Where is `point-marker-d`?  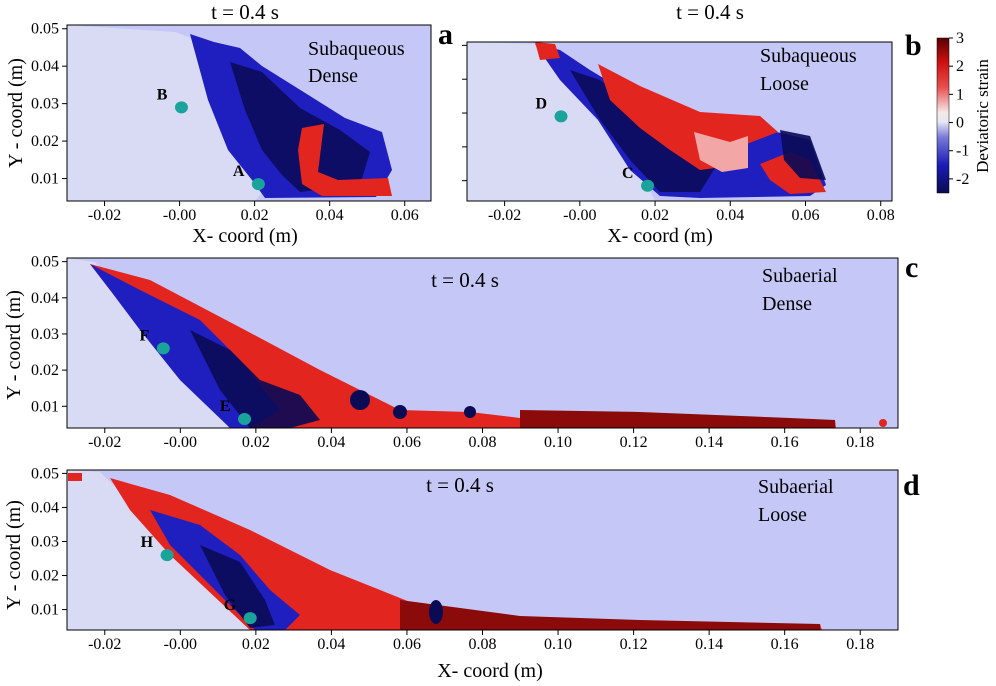
point-marker-d is located at coordinates (561, 116).